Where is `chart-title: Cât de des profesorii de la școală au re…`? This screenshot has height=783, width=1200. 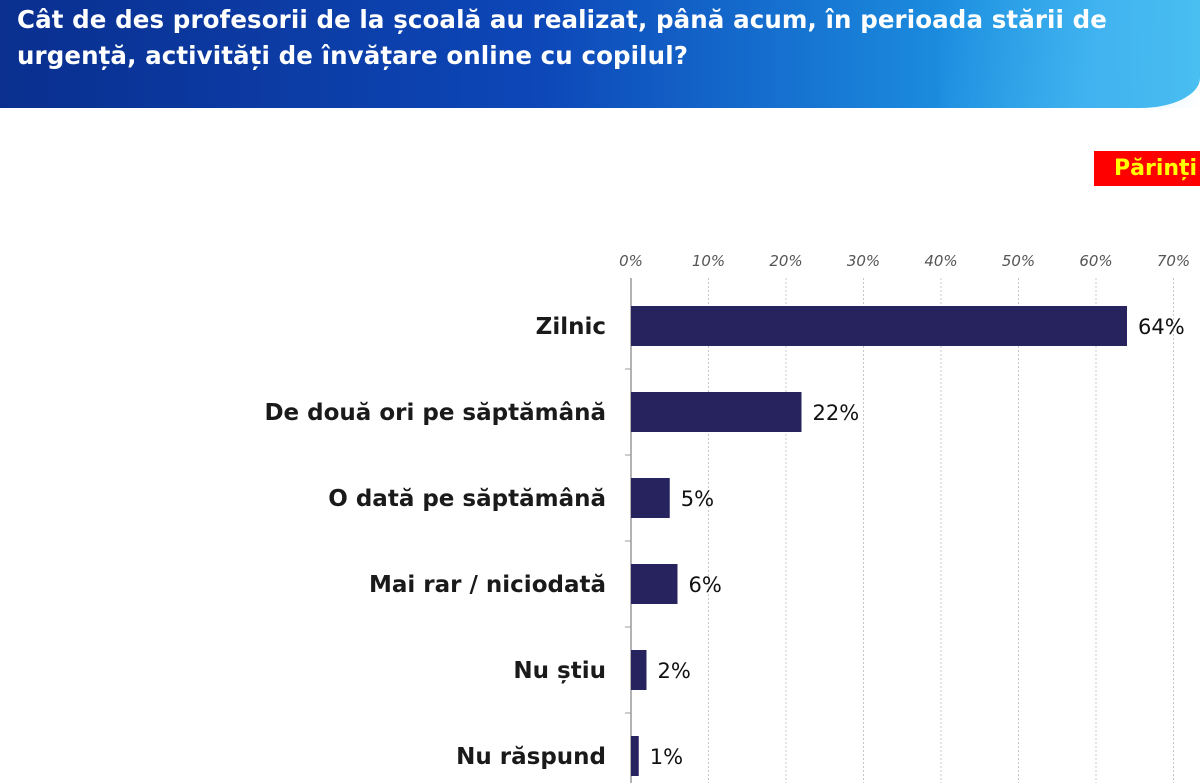 chart-title: Cât de des profesorii de la școală au re… is located at coordinates (562, 37).